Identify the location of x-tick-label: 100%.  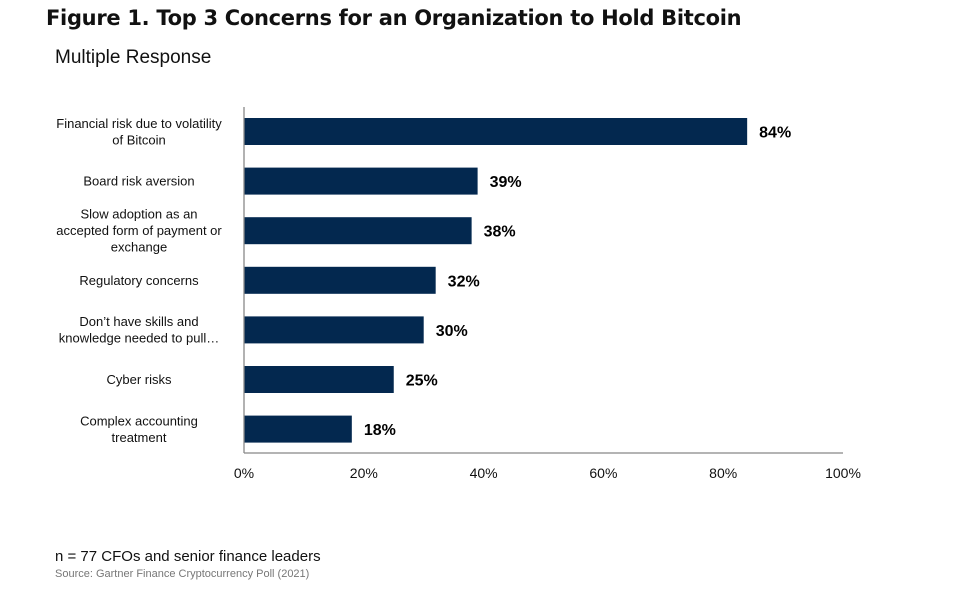
(843, 473).